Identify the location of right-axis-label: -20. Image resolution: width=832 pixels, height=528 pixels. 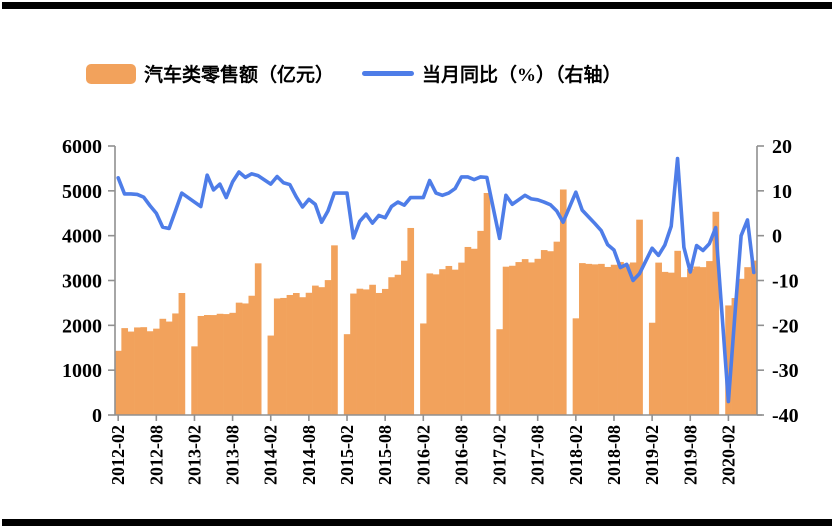
(785, 326).